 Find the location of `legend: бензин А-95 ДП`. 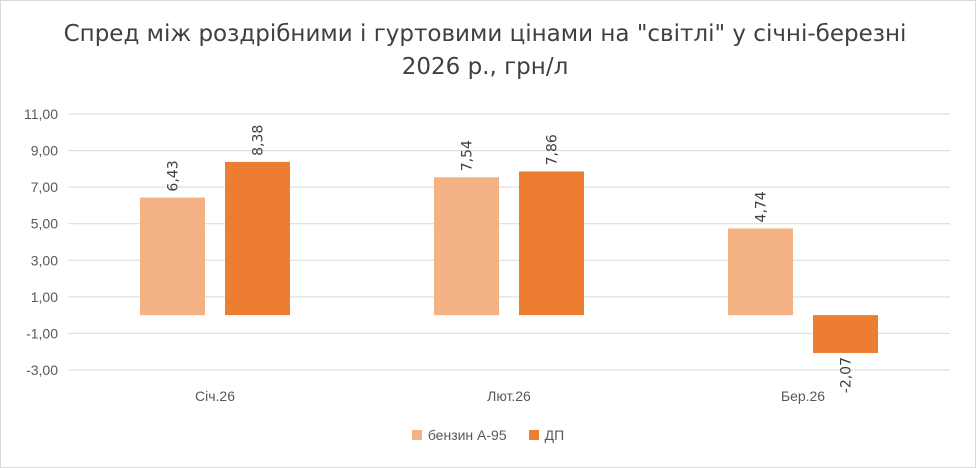

legend: бензин А-95 ДП is located at coordinates (488, 435).